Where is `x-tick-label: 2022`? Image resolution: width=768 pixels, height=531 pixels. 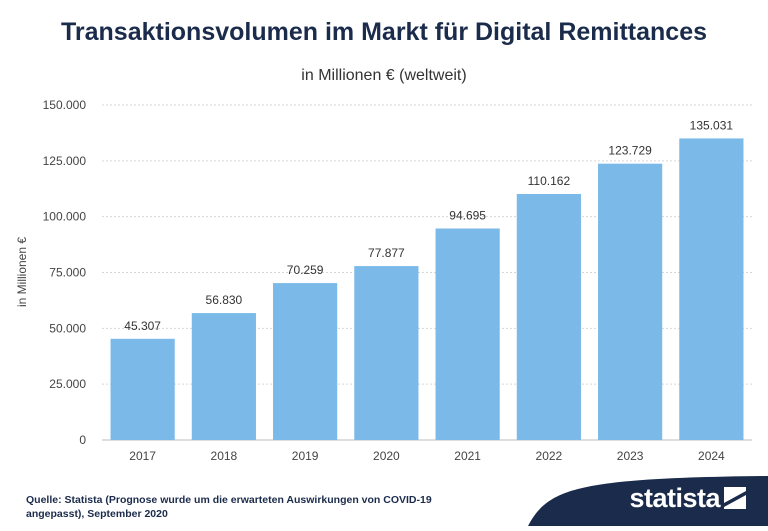 x-tick-label: 2022 is located at coordinates (549, 456).